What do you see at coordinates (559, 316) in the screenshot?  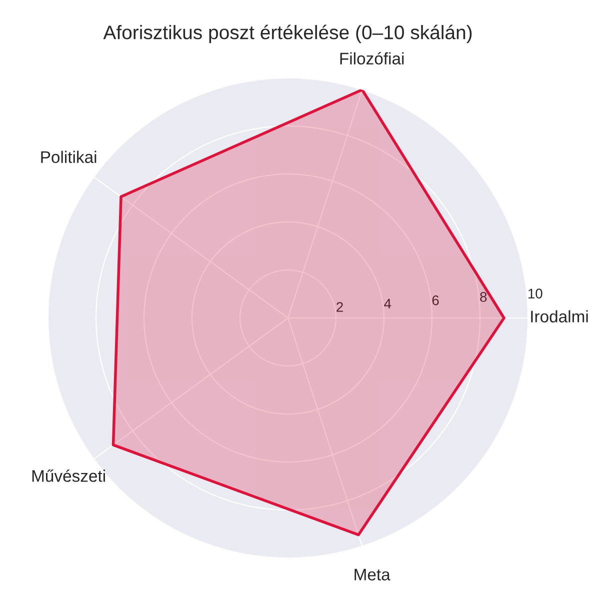 I see `spoke-label: Irodalmi` at bounding box center [559, 316].